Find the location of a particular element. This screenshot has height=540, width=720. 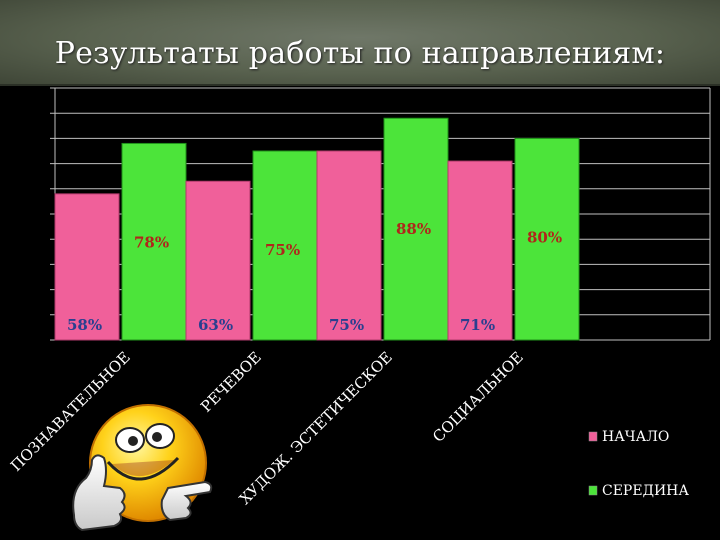

chart-legend: НАЧАЛО СЕРЕДИНА is located at coordinates (638, 464).